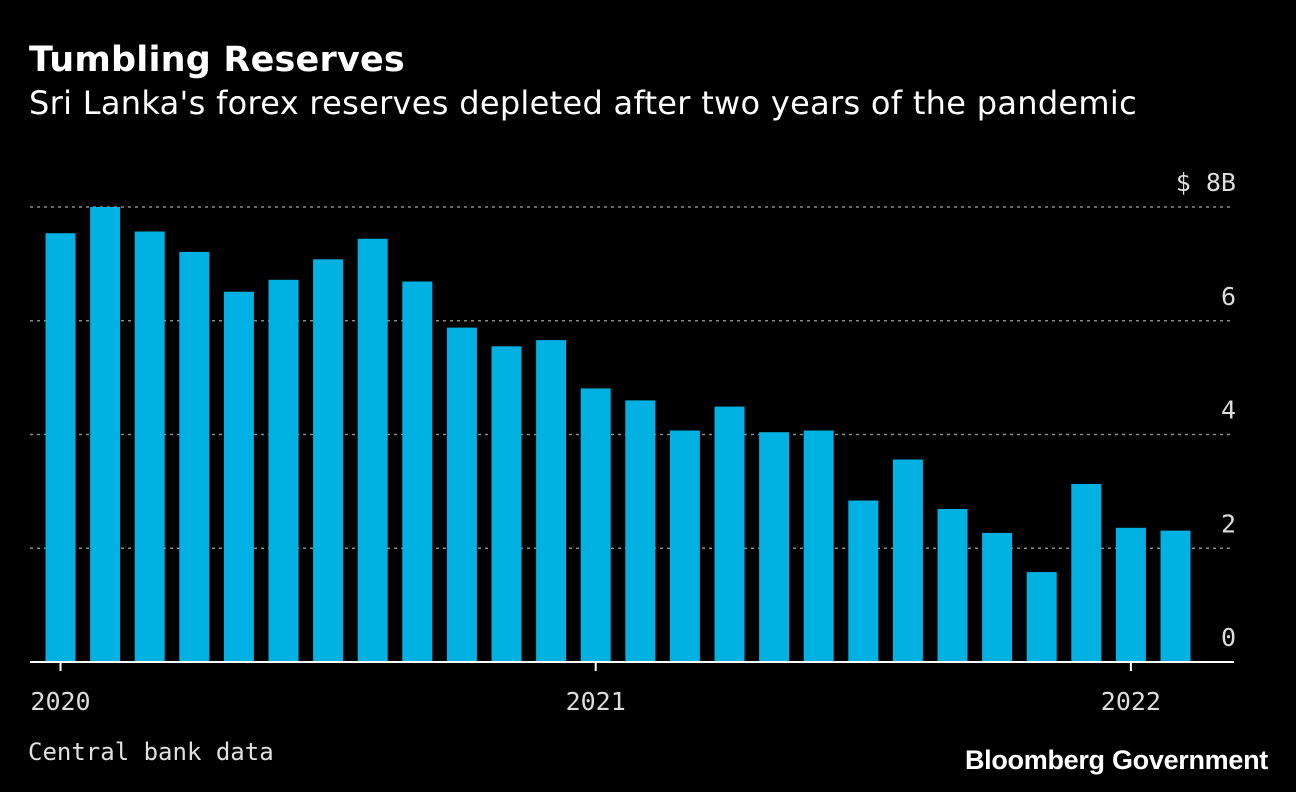 Image resolution: width=1296 pixels, height=792 pixels. Describe the element at coordinates (1228, 523) in the screenshot. I see `y-tick-label: 2` at that location.